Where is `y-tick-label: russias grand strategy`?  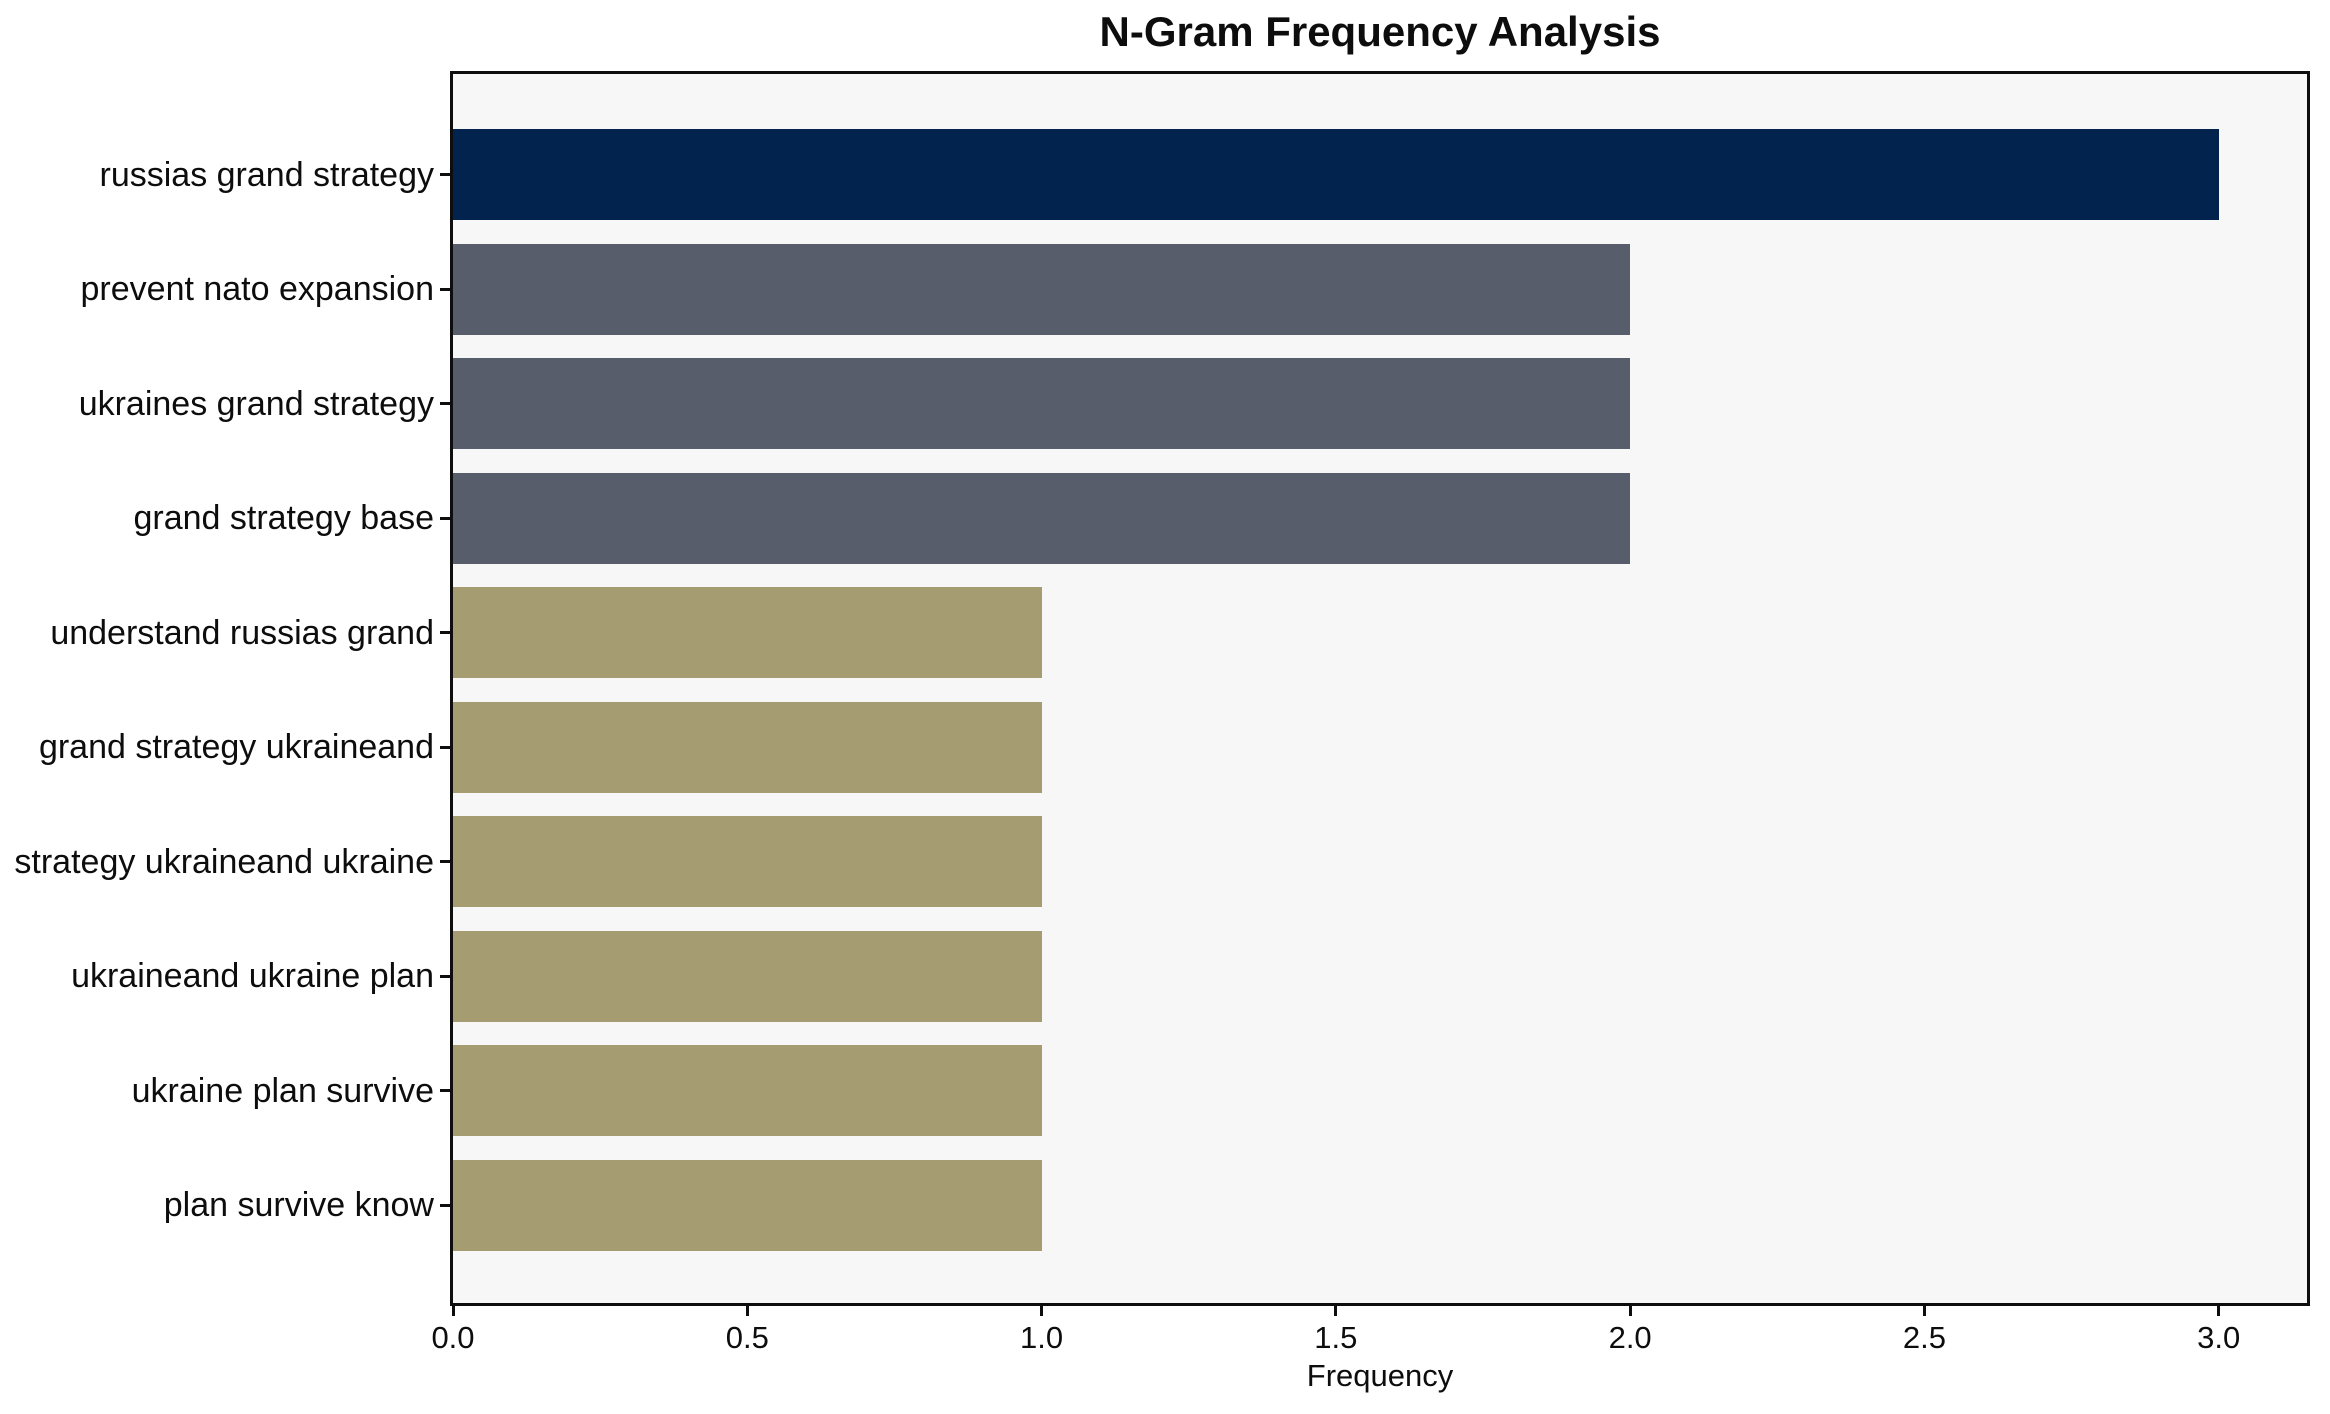
y-tick-label: russias grand strategy is located at coordinates (267, 174).